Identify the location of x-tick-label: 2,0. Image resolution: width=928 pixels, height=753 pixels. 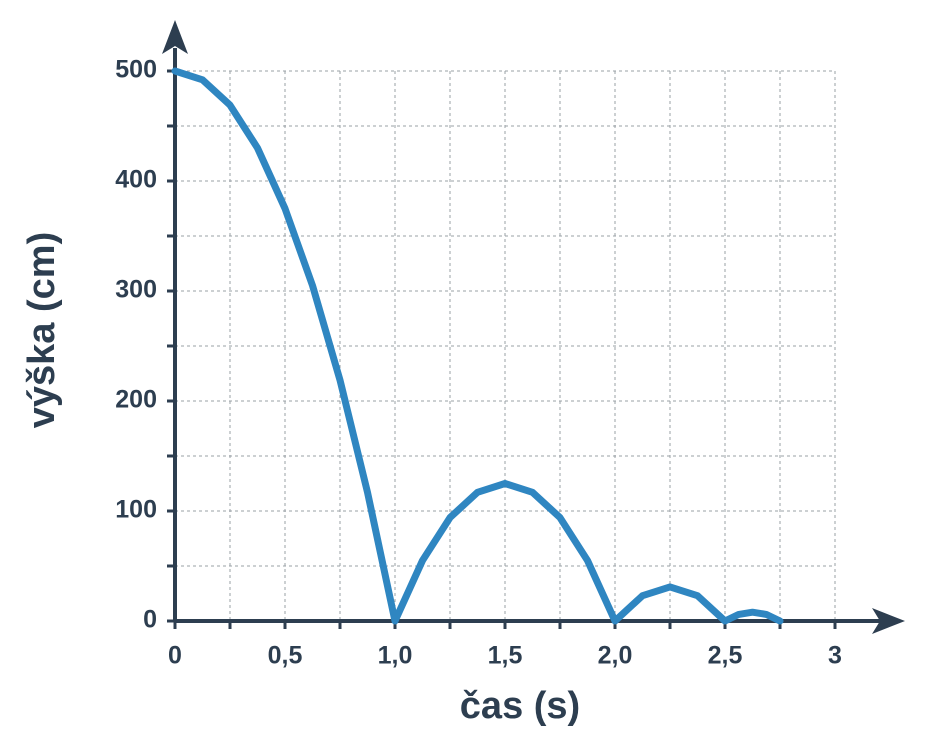
(615, 656).